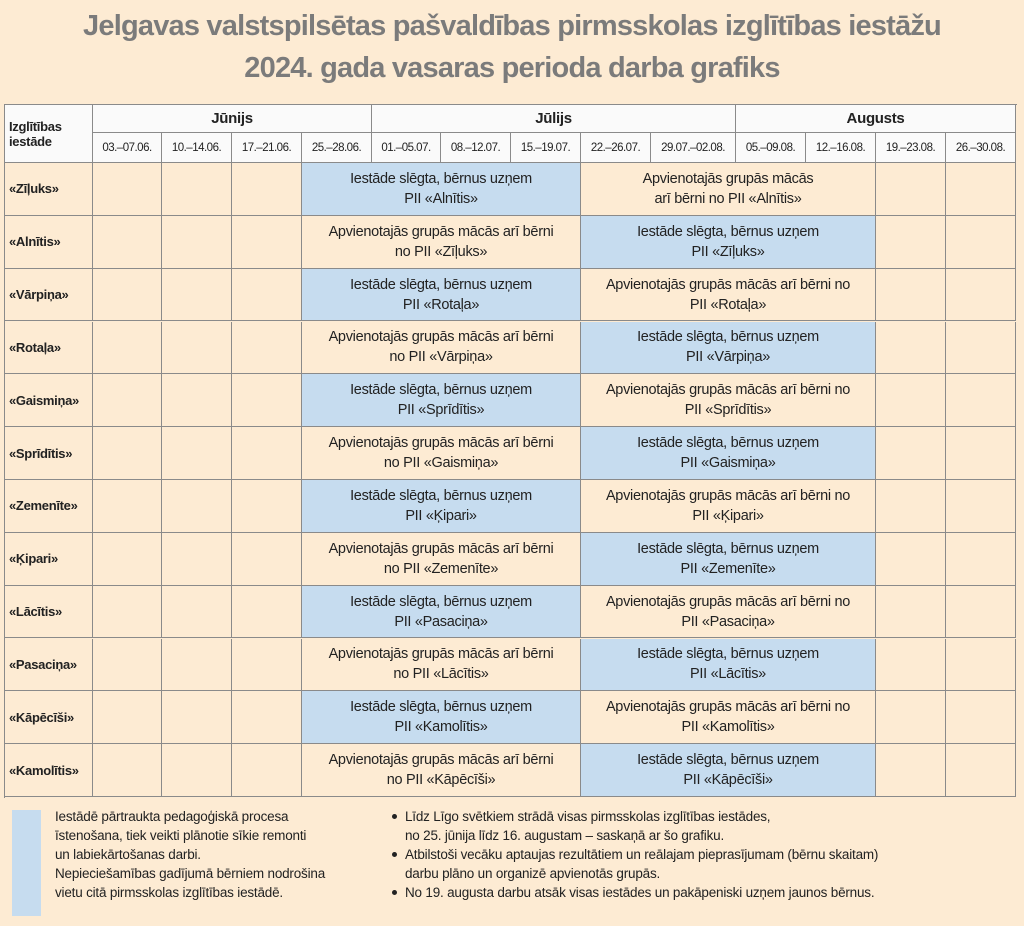  What do you see at coordinates (49, 718) in the screenshot?
I see `row-name: «Kāpēcīši»` at bounding box center [49, 718].